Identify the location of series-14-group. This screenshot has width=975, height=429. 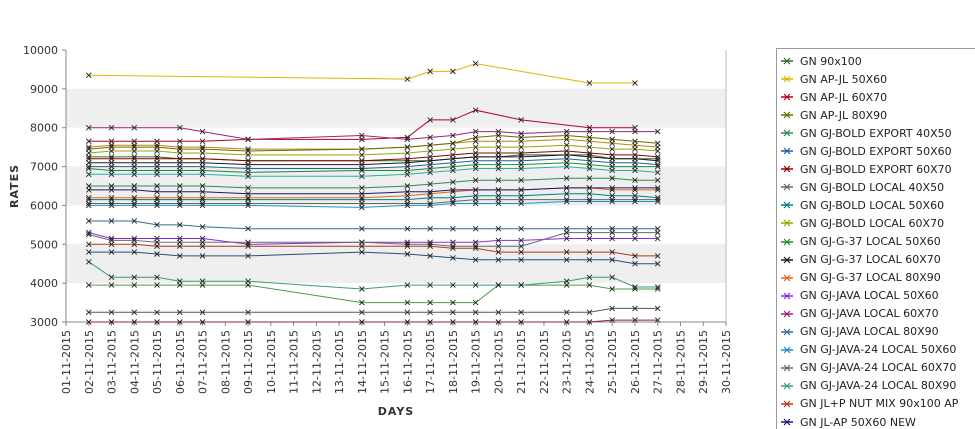
(373, 133).